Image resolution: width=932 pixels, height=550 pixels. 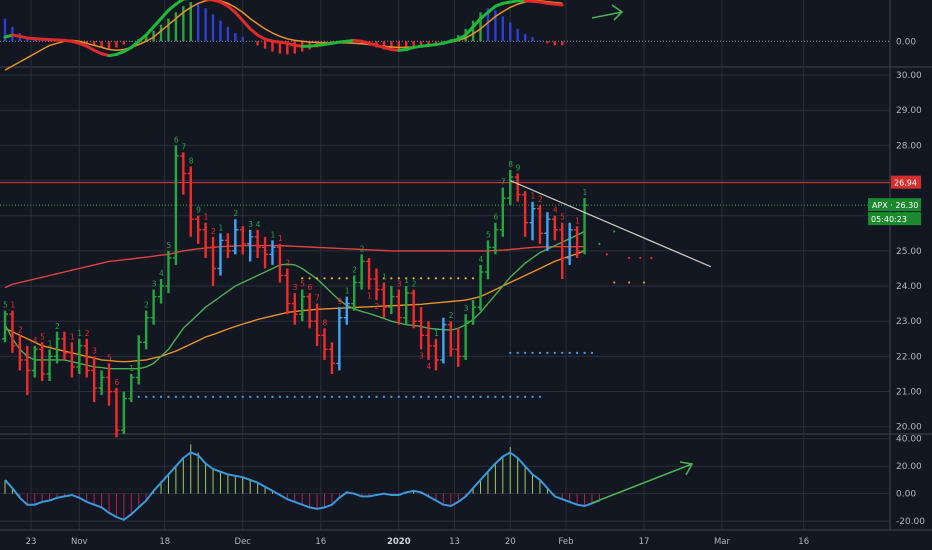 What do you see at coordinates (607, 12) in the screenshot?
I see `top-arrow-annotation` at bounding box center [607, 12].